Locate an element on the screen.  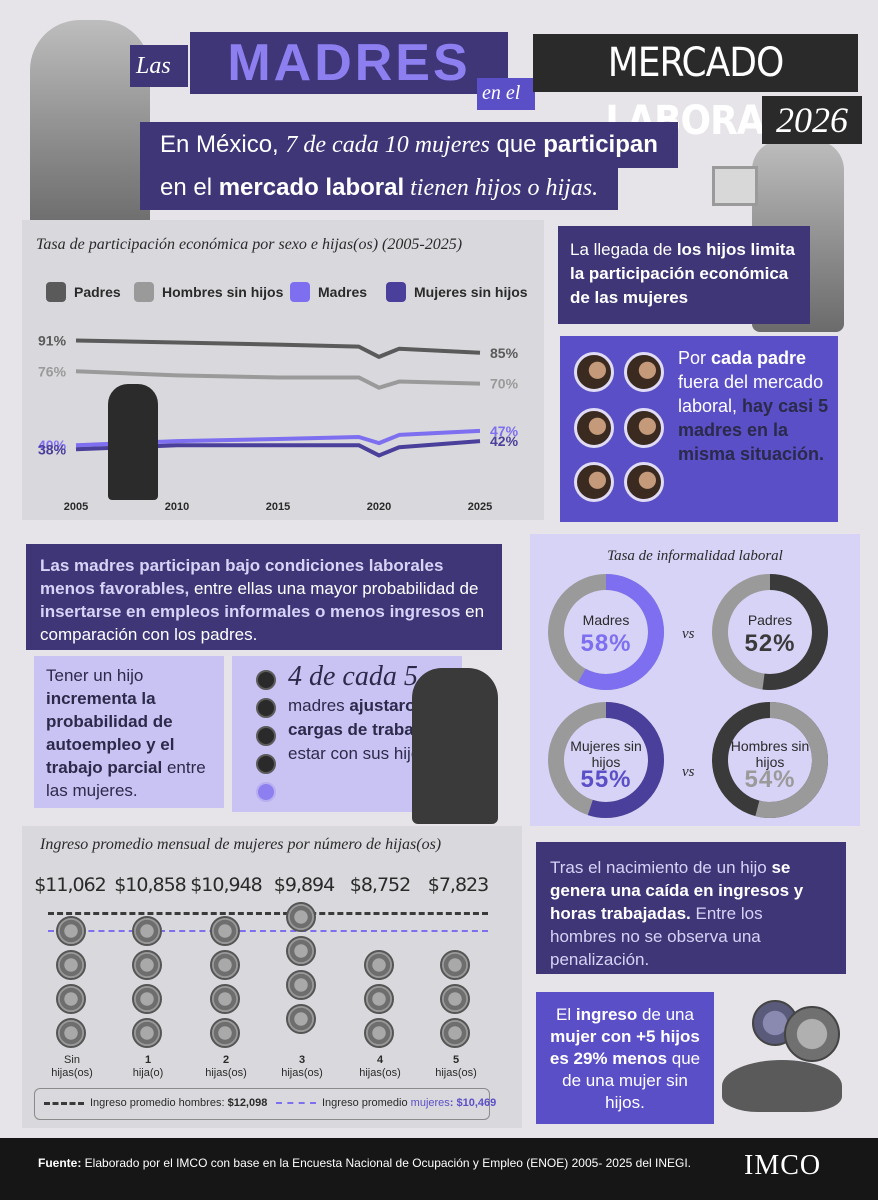
workload-big: 4 de cada 5 is located at coordinates (353, 676).